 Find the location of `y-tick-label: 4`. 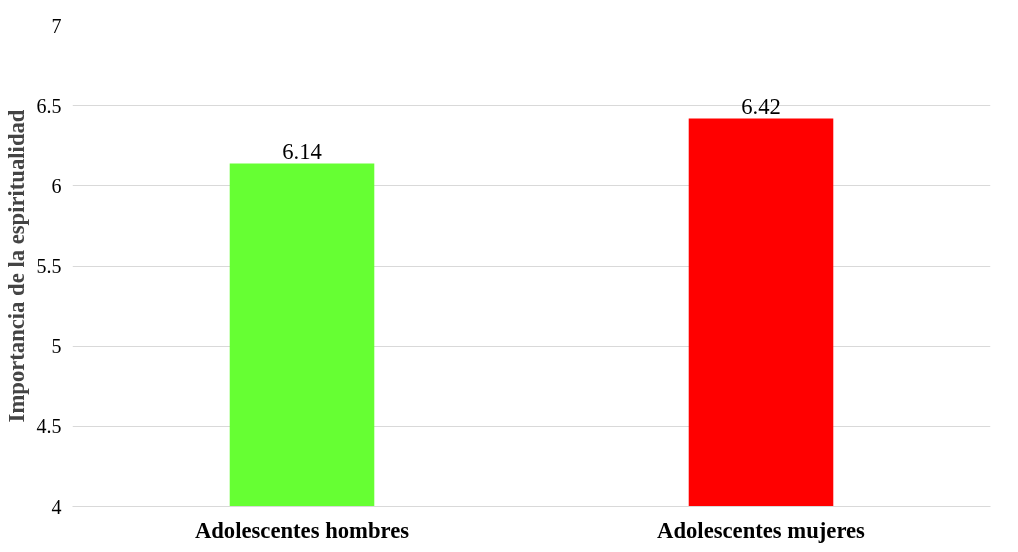

y-tick-label: 4 is located at coordinates (56, 506).